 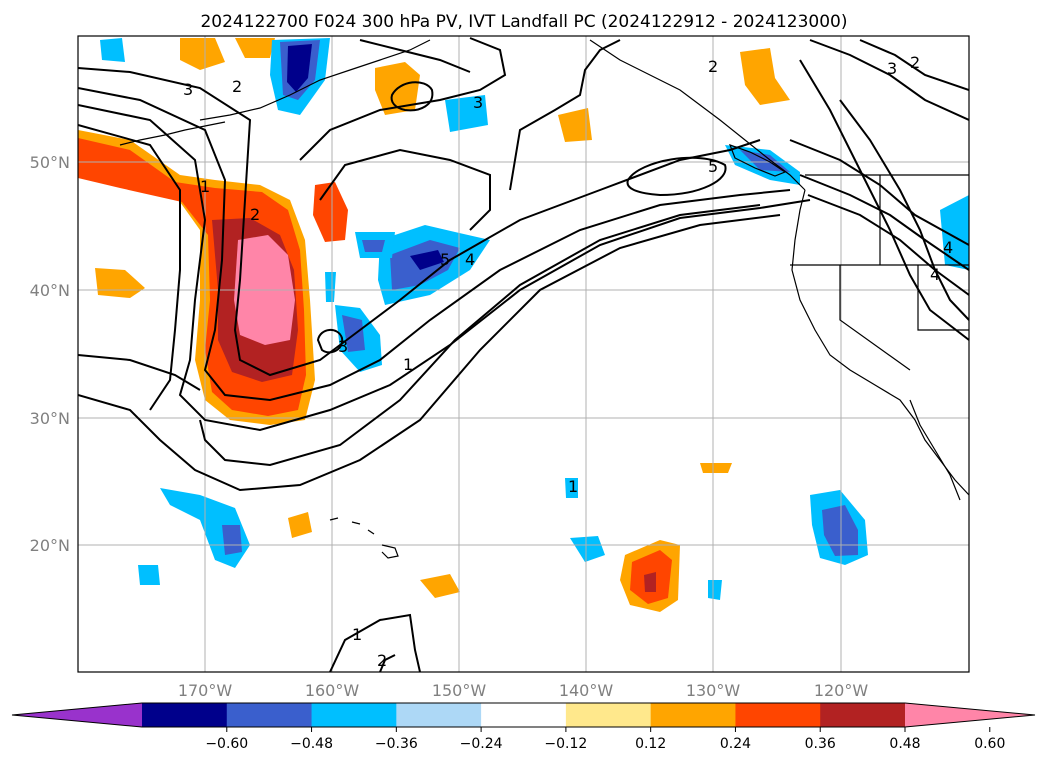 I want to click on lon-tick-120w: 120°W, so click(x=841, y=690).